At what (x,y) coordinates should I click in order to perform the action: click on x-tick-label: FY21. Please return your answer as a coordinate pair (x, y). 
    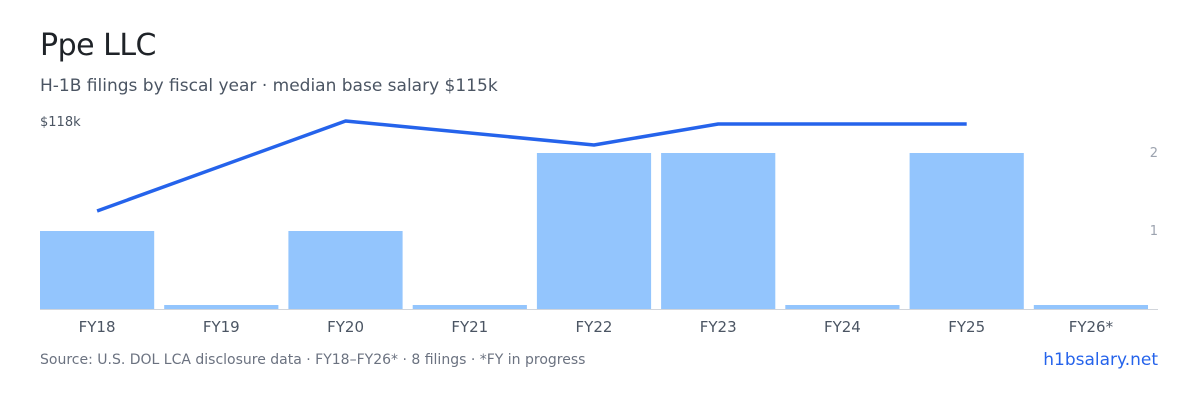
    Looking at the image, I should click on (469, 327).